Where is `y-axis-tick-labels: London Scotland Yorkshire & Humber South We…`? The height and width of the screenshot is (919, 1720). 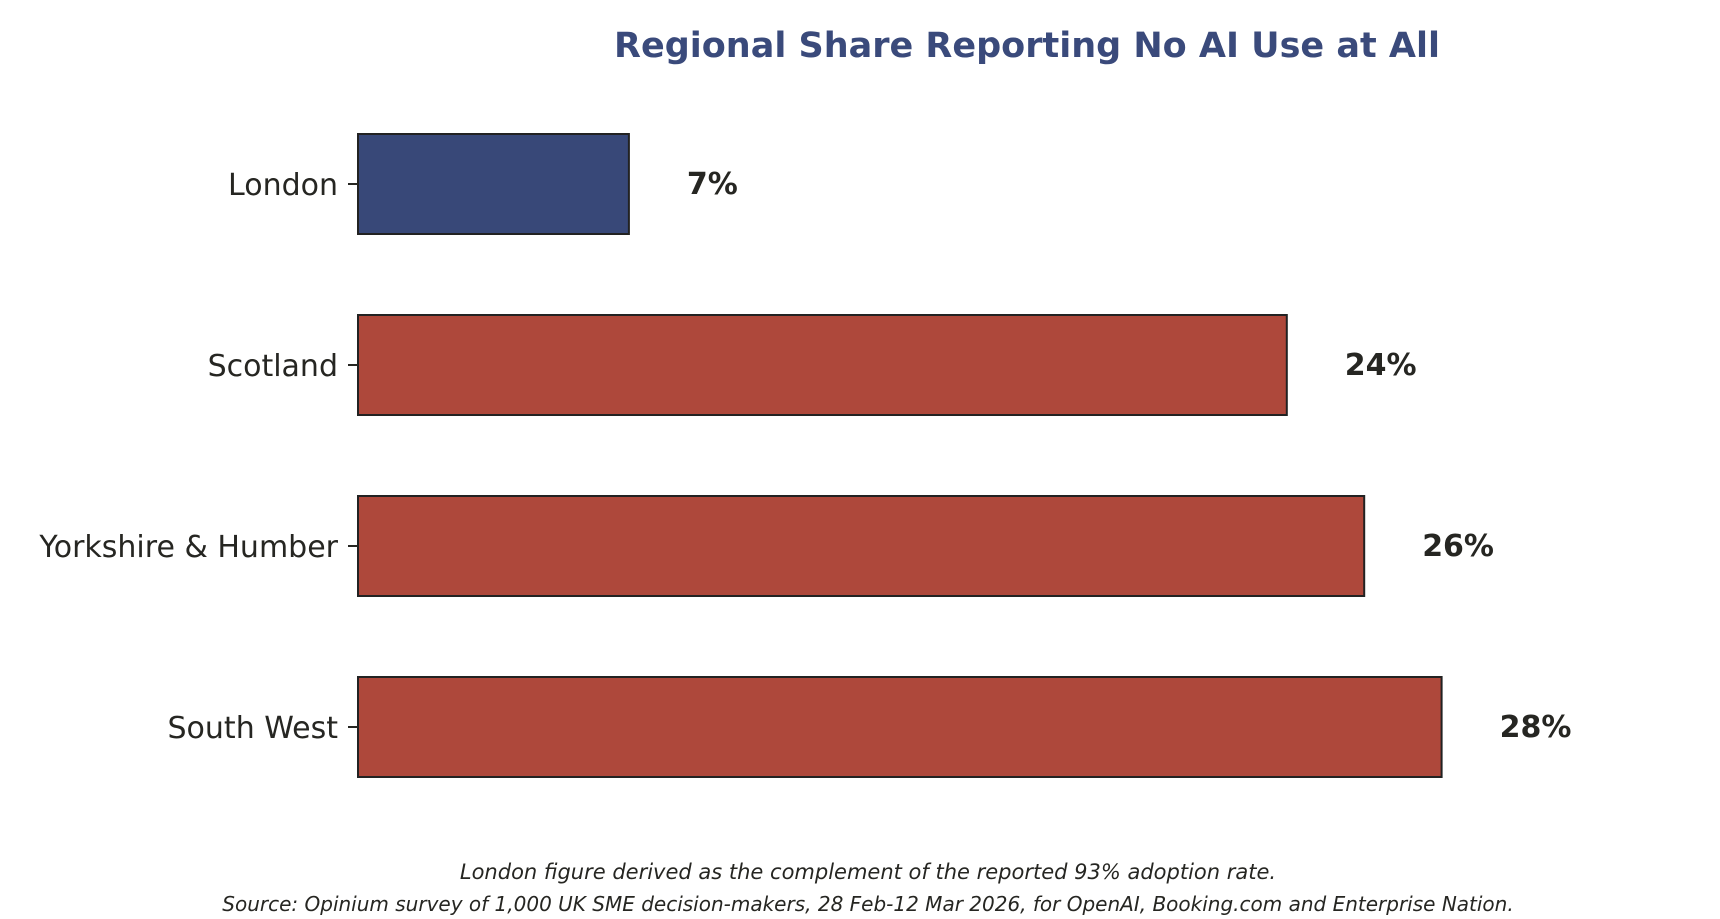
y-axis-tick-labels: London Scotland Yorkshire & Humber South We… is located at coordinates (188, 457).